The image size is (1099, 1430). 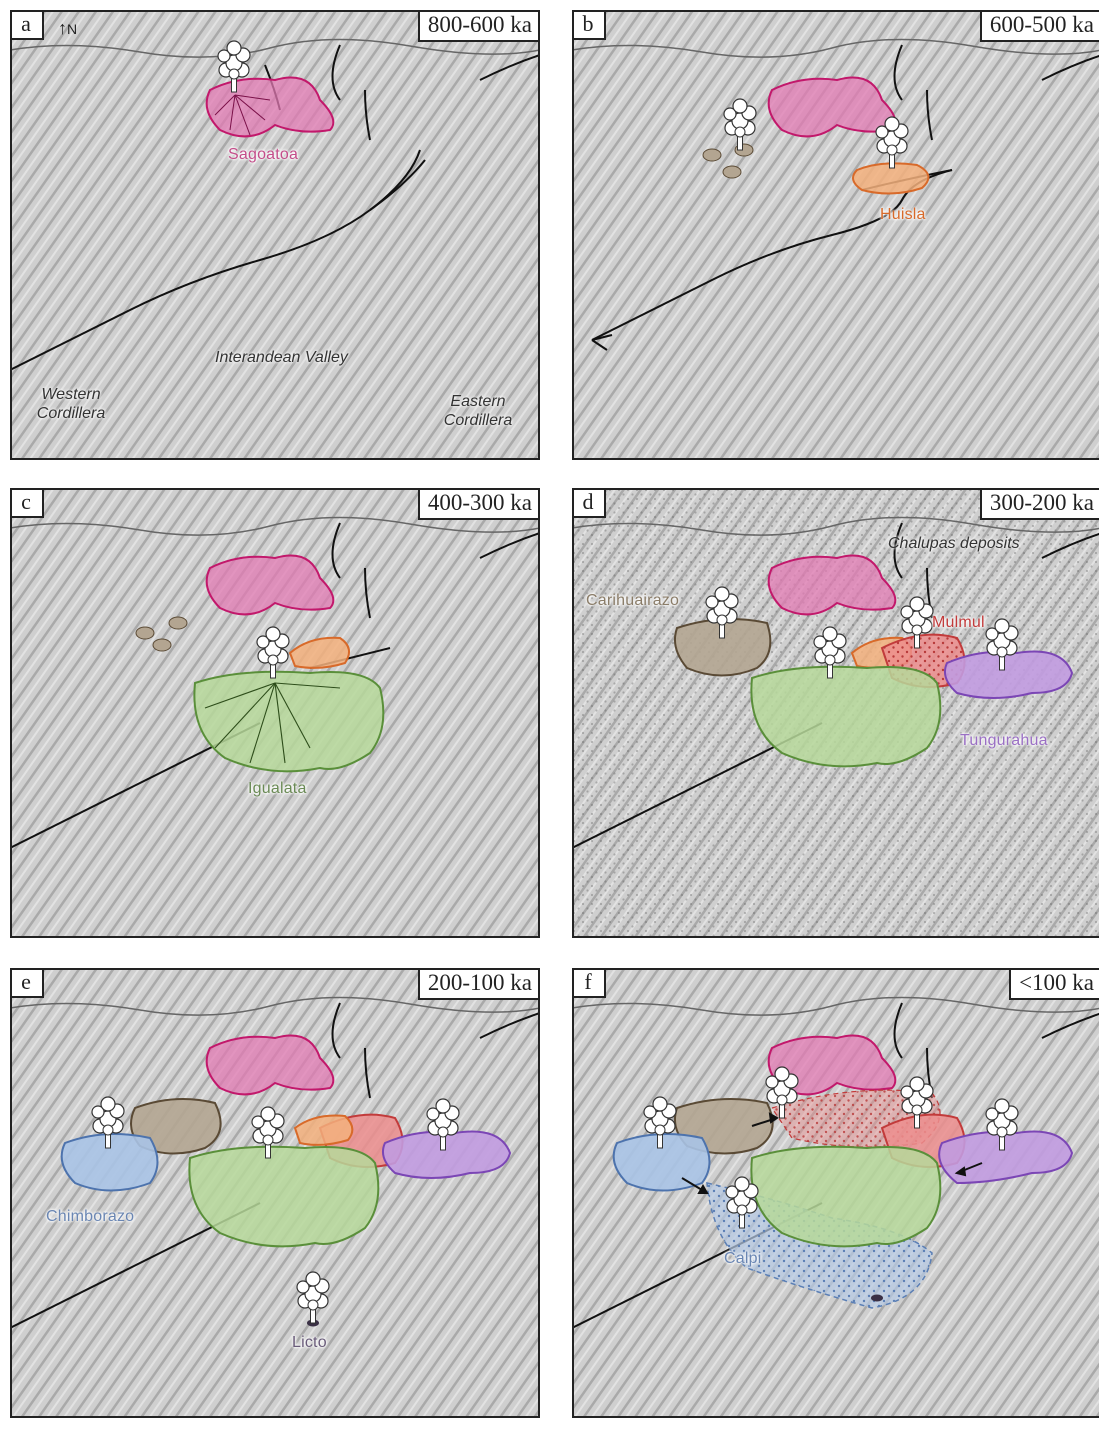 I want to click on sagoatoa-radial-lines, so click(x=242, y=115).